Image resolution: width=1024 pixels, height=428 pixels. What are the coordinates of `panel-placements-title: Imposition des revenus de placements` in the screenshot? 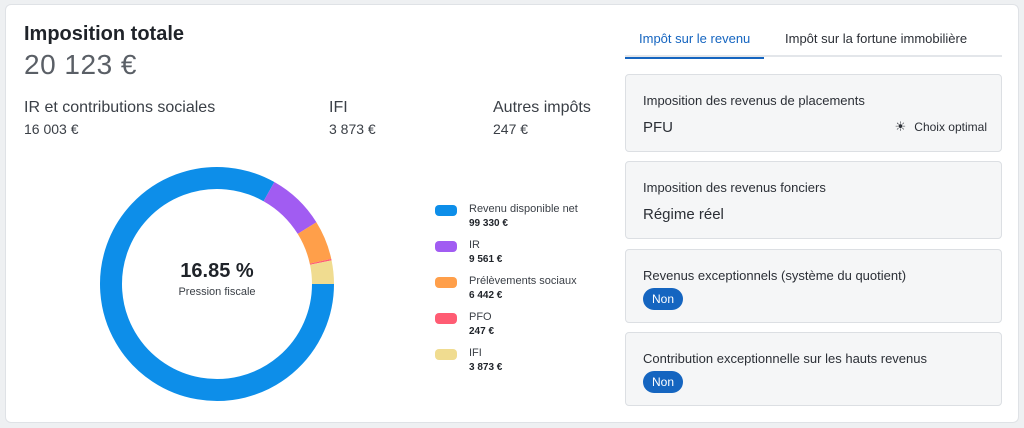 It's located at (754, 100).